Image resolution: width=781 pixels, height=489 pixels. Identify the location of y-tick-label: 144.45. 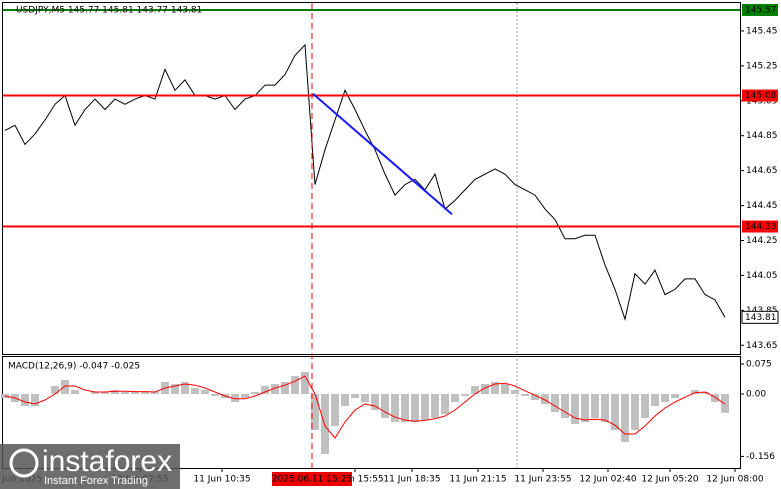
(762, 206).